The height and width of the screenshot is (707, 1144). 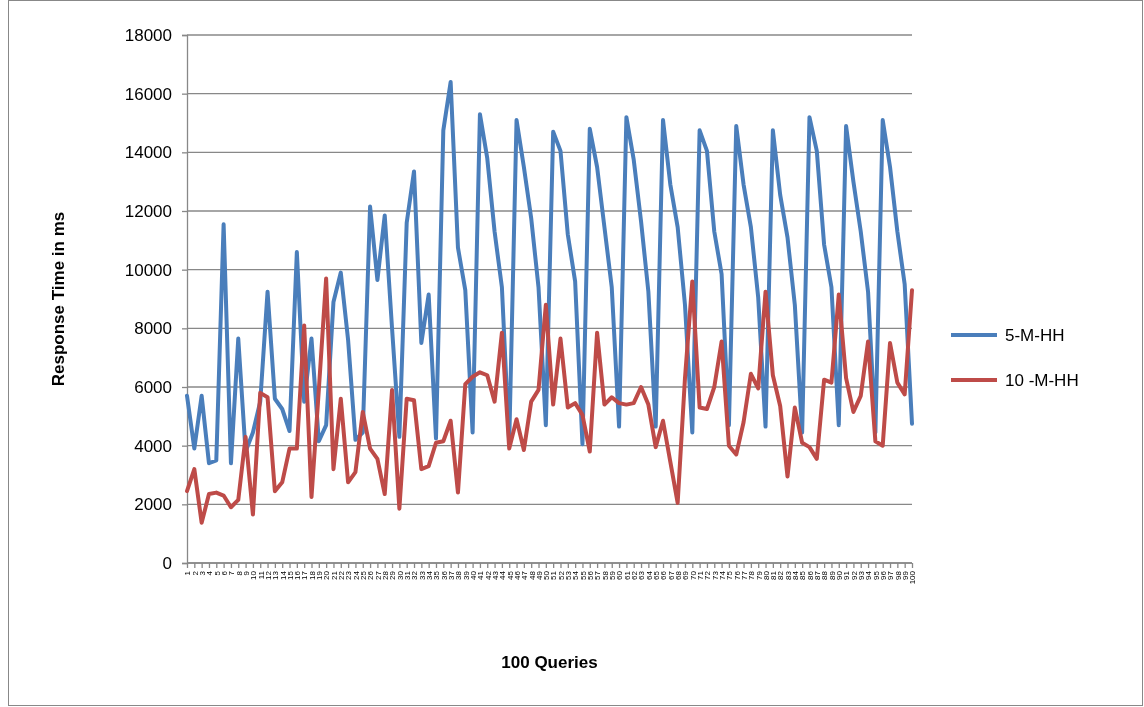 What do you see at coordinates (58, 299) in the screenshot?
I see `y-axis-title: Response Time in ms` at bounding box center [58, 299].